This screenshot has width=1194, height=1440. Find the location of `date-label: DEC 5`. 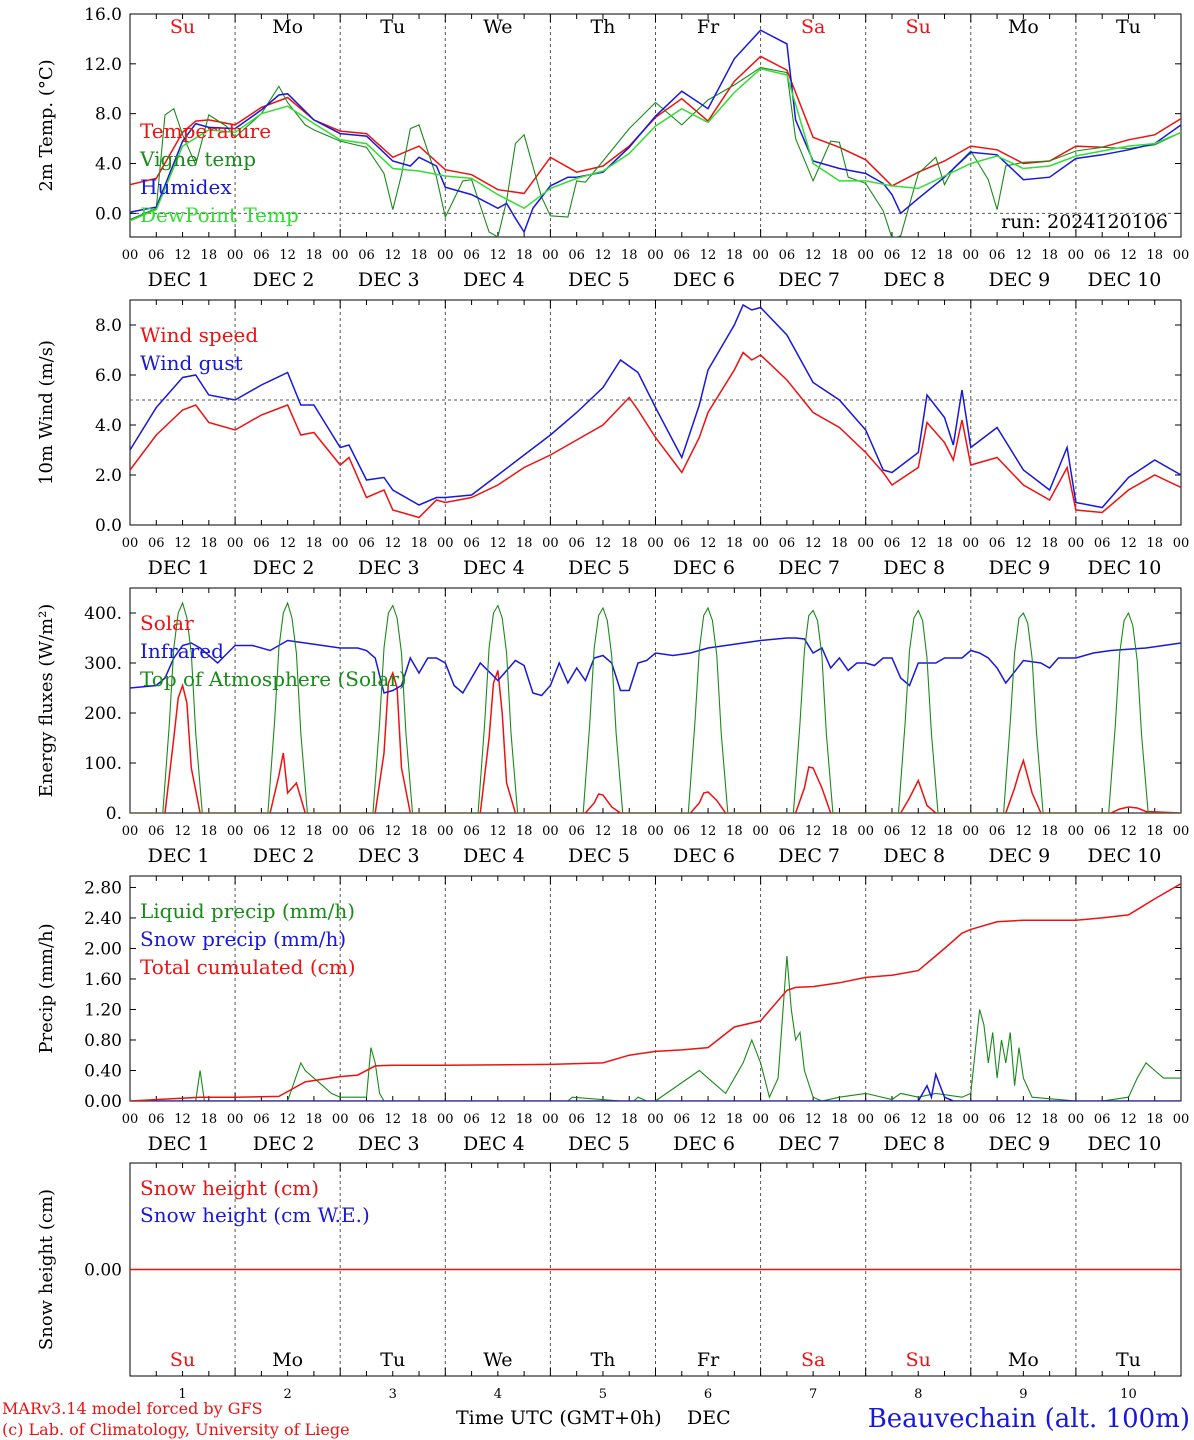

date-label: DEC 5 is located at coordinates (599, 856).